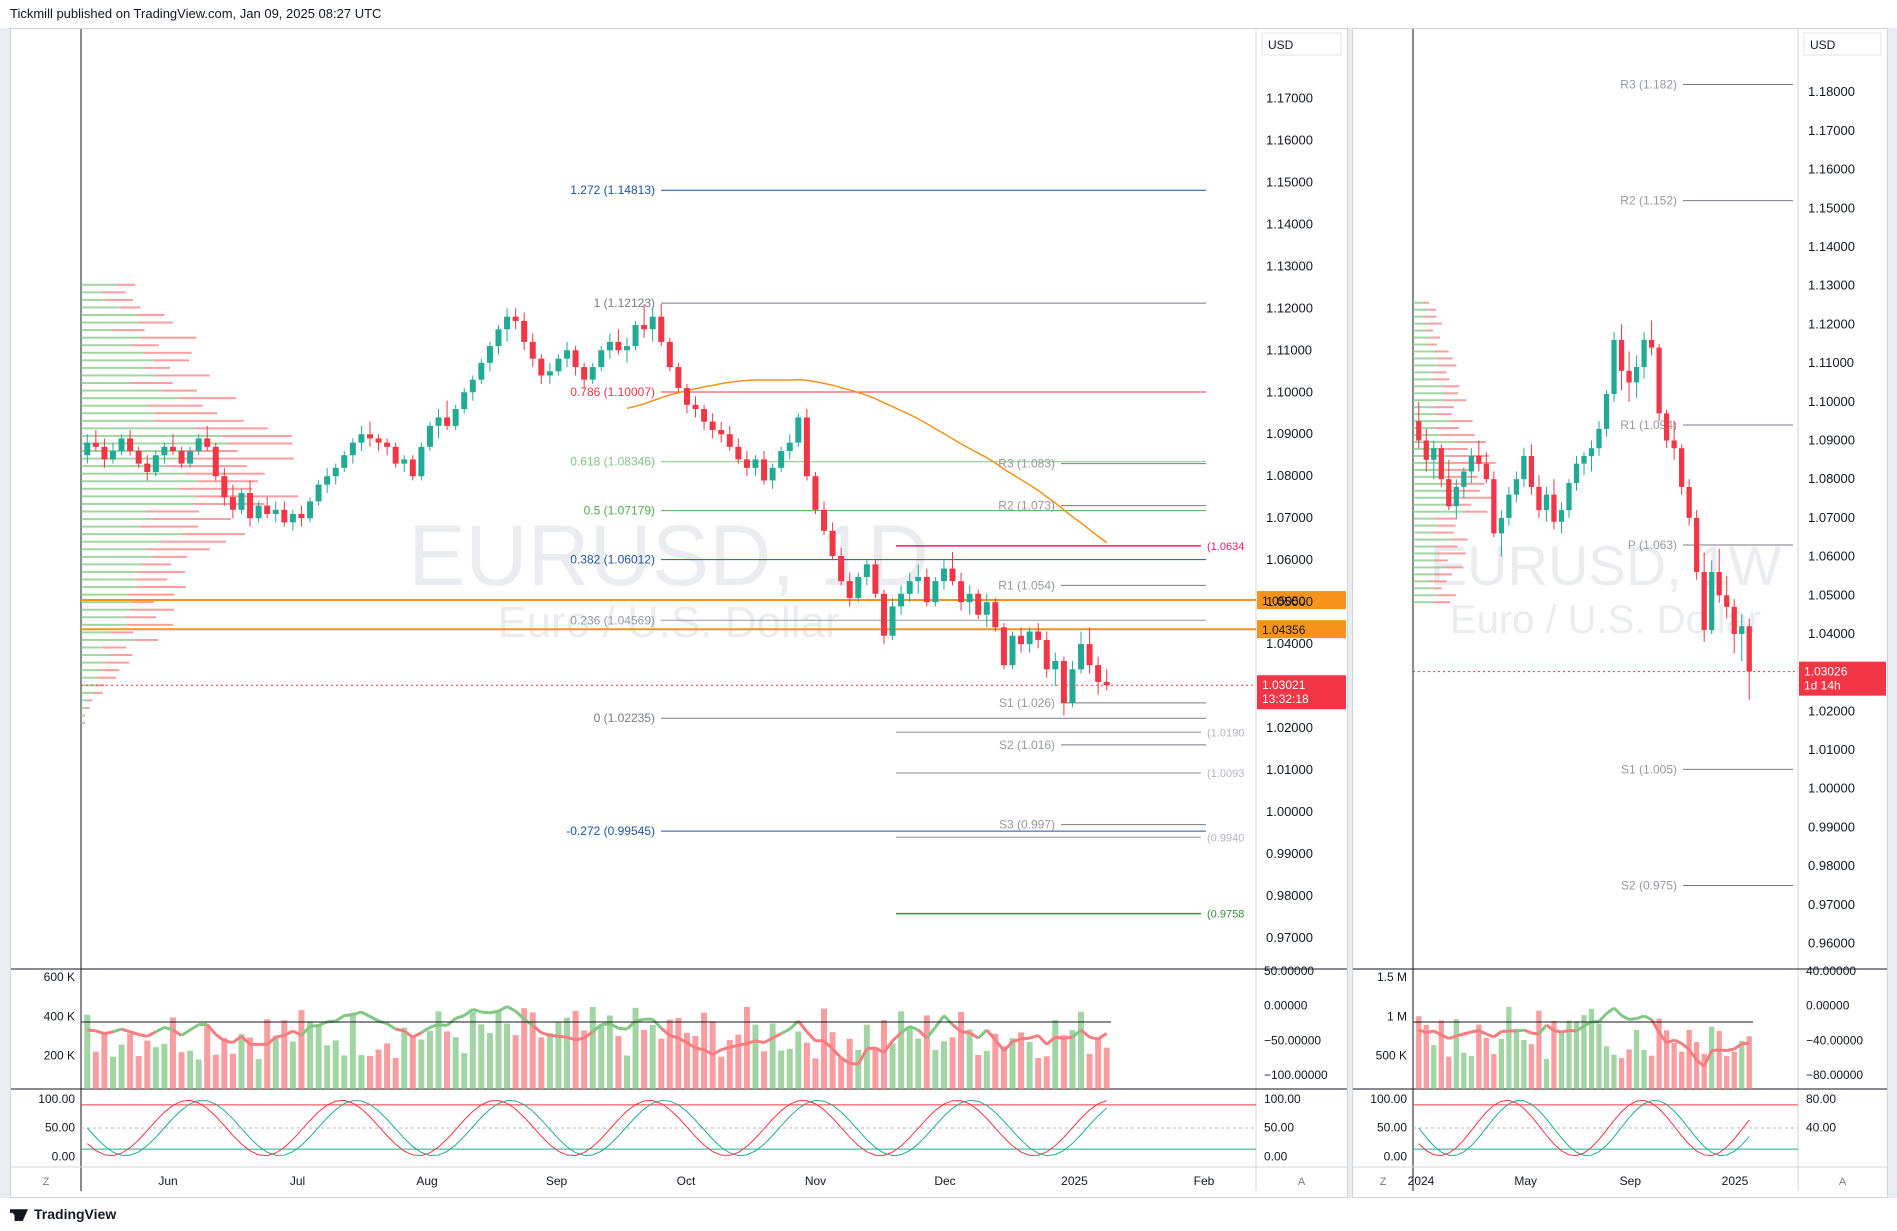 This screenshot has width=1897, height=1231. Describe the element at coordinates (1392, 1128) in the screenshot. I see `stochastic-axis-left-label: 50.00` at that location.